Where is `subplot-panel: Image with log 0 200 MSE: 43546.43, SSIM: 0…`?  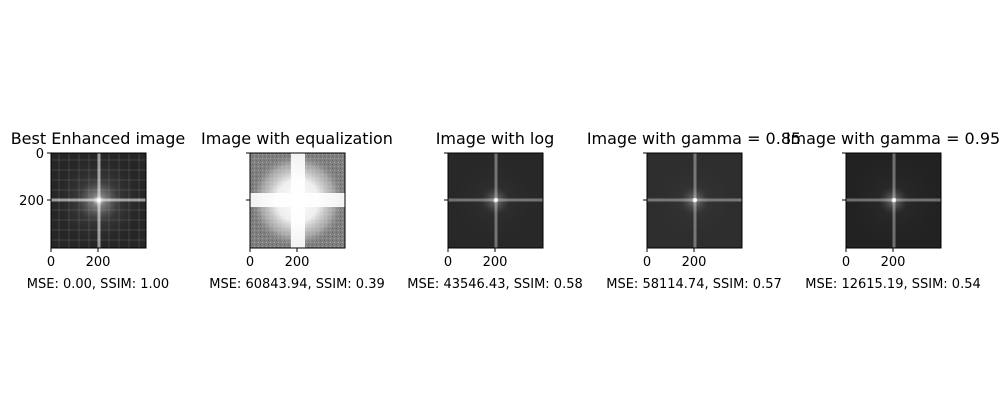 subplot-panel: Image with log 0 200 MSE: 43546.43, SSIM: 0… is located at coordinates (495, 210).